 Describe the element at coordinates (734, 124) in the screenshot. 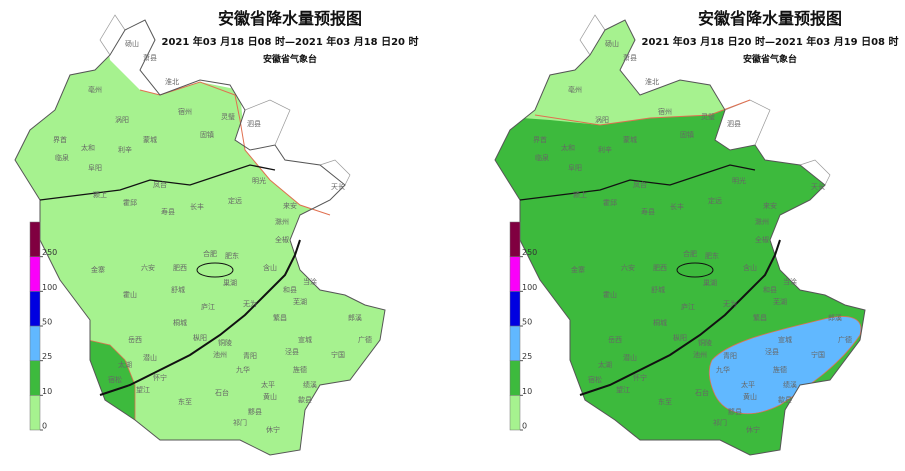

I see `place-label: 泗县` at that location.